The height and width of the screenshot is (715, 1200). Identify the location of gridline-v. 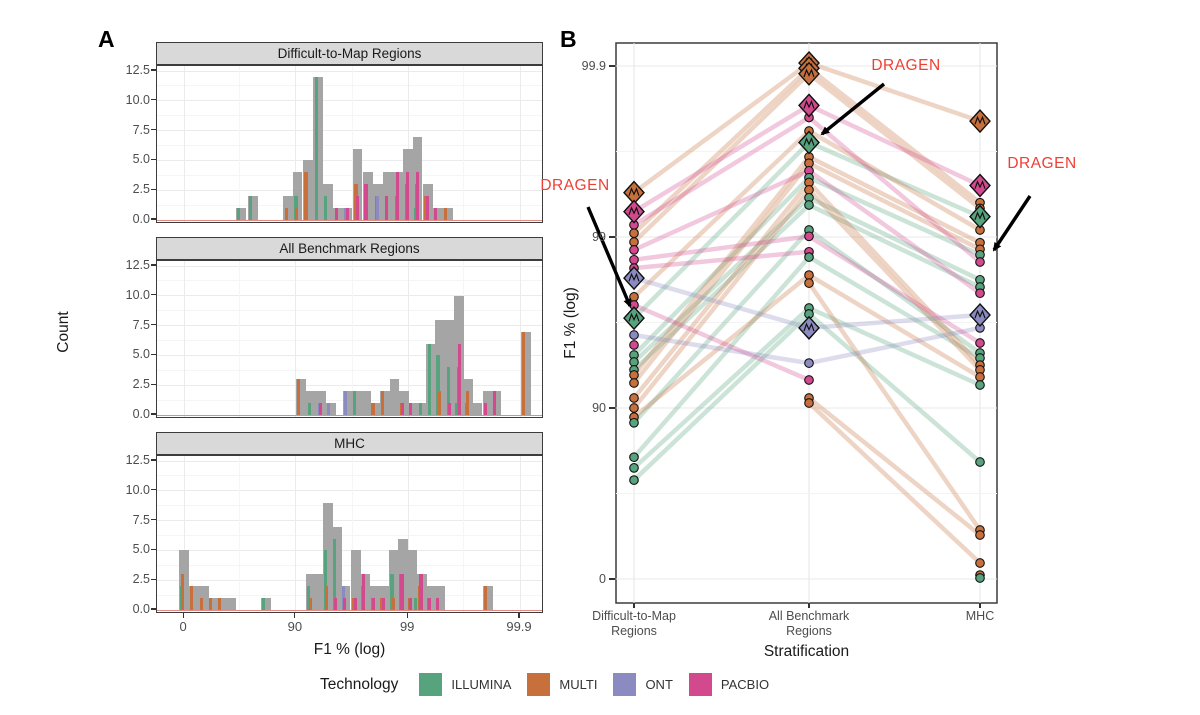
(520, 339).